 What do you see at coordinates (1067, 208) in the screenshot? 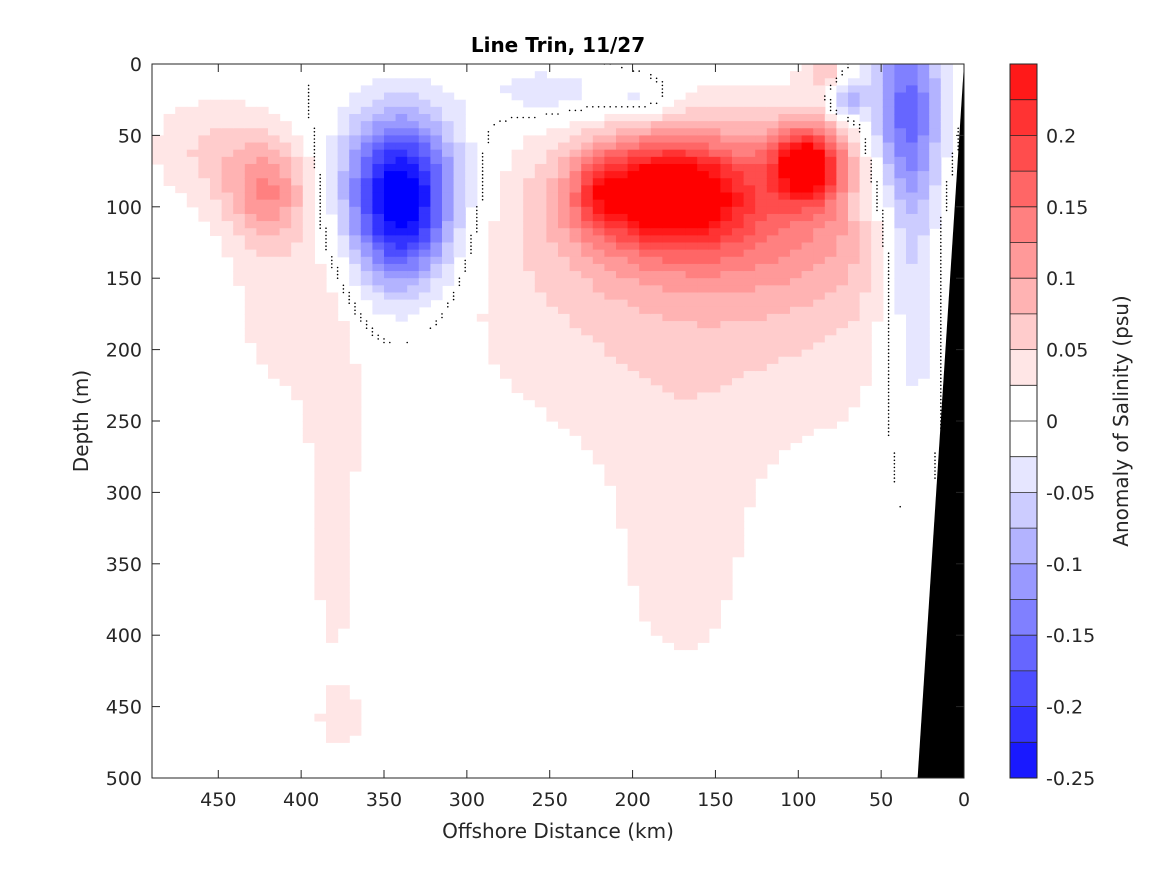
I see `colorbar-tick-label: 0.15` at bounding box center [1067, 208].